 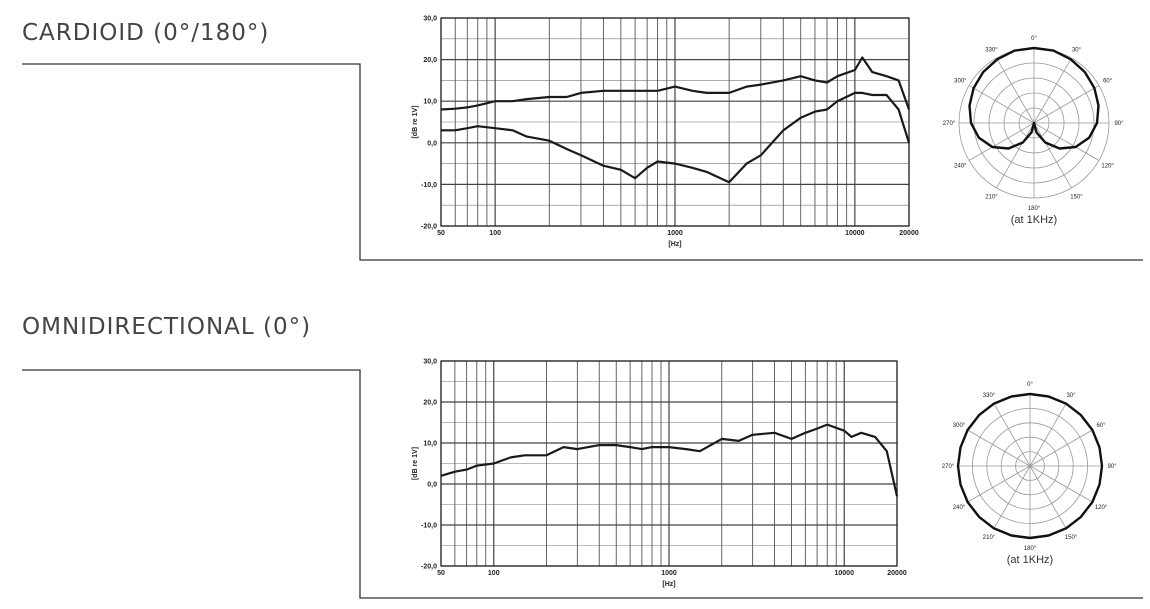 I want to click on section-title: OMNIDIRECTIONAL (0°), so click(x=166, y=327).